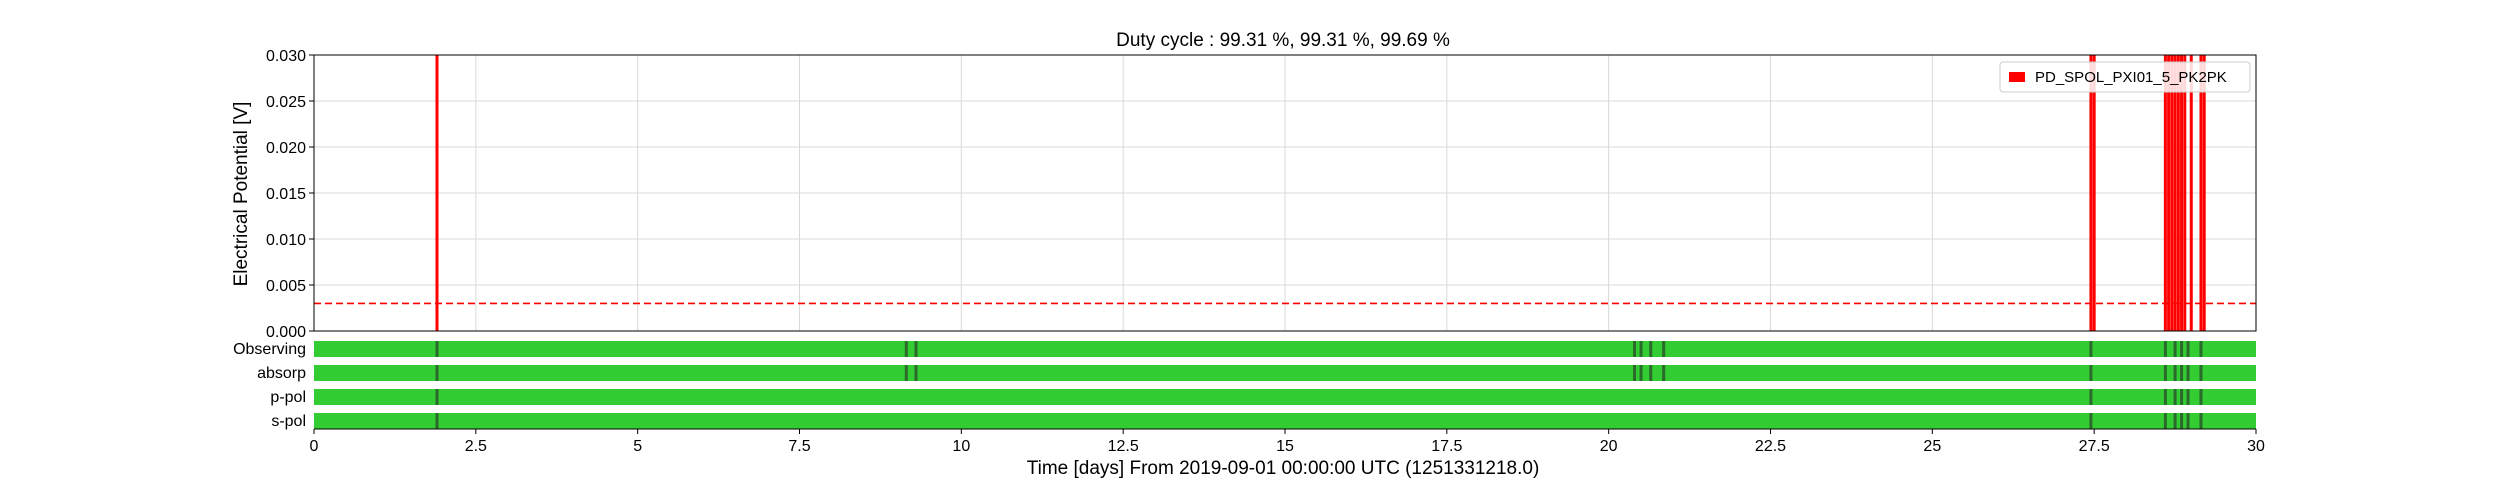  I want to click on x-tick-label: 20, so click(1609, 446).